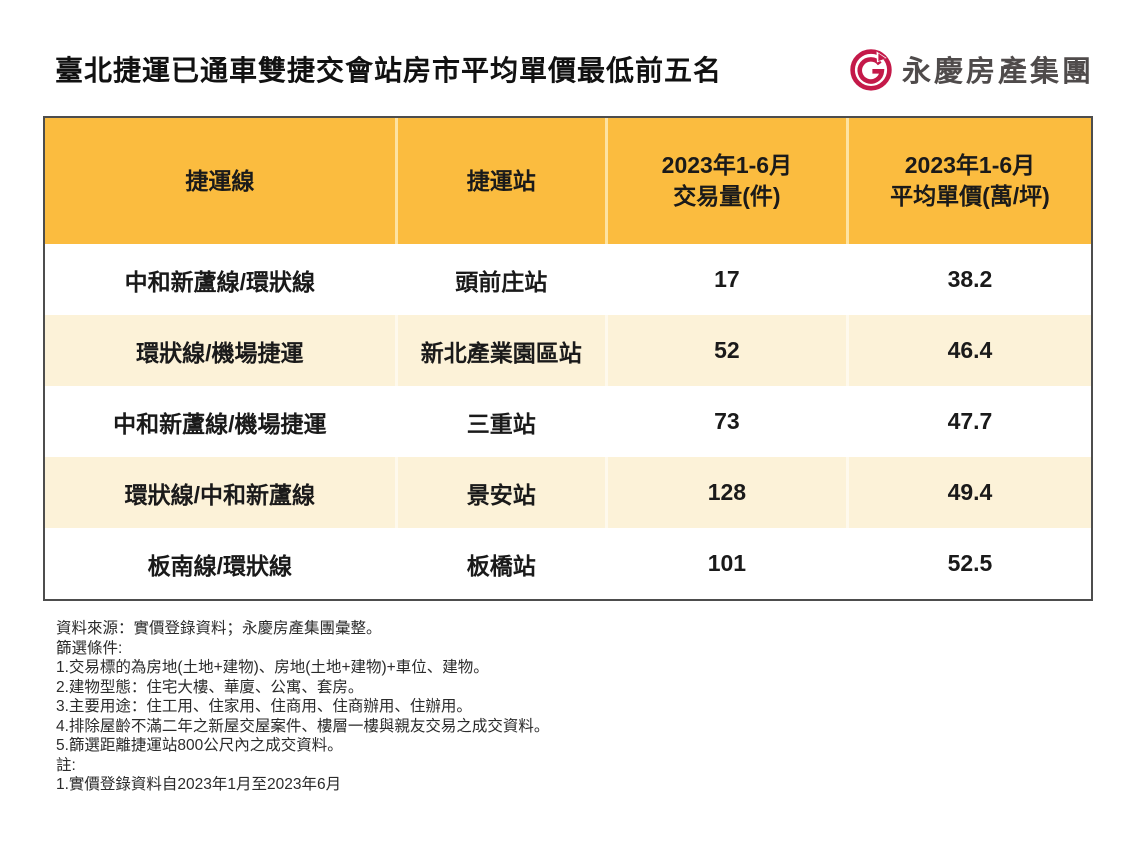 The width and height of the screenshot is (1136, 852). Describe the element at coordinates (89, 648) in the screenshot. I see `filter-conditions-title: 篩選條件:` at that location.